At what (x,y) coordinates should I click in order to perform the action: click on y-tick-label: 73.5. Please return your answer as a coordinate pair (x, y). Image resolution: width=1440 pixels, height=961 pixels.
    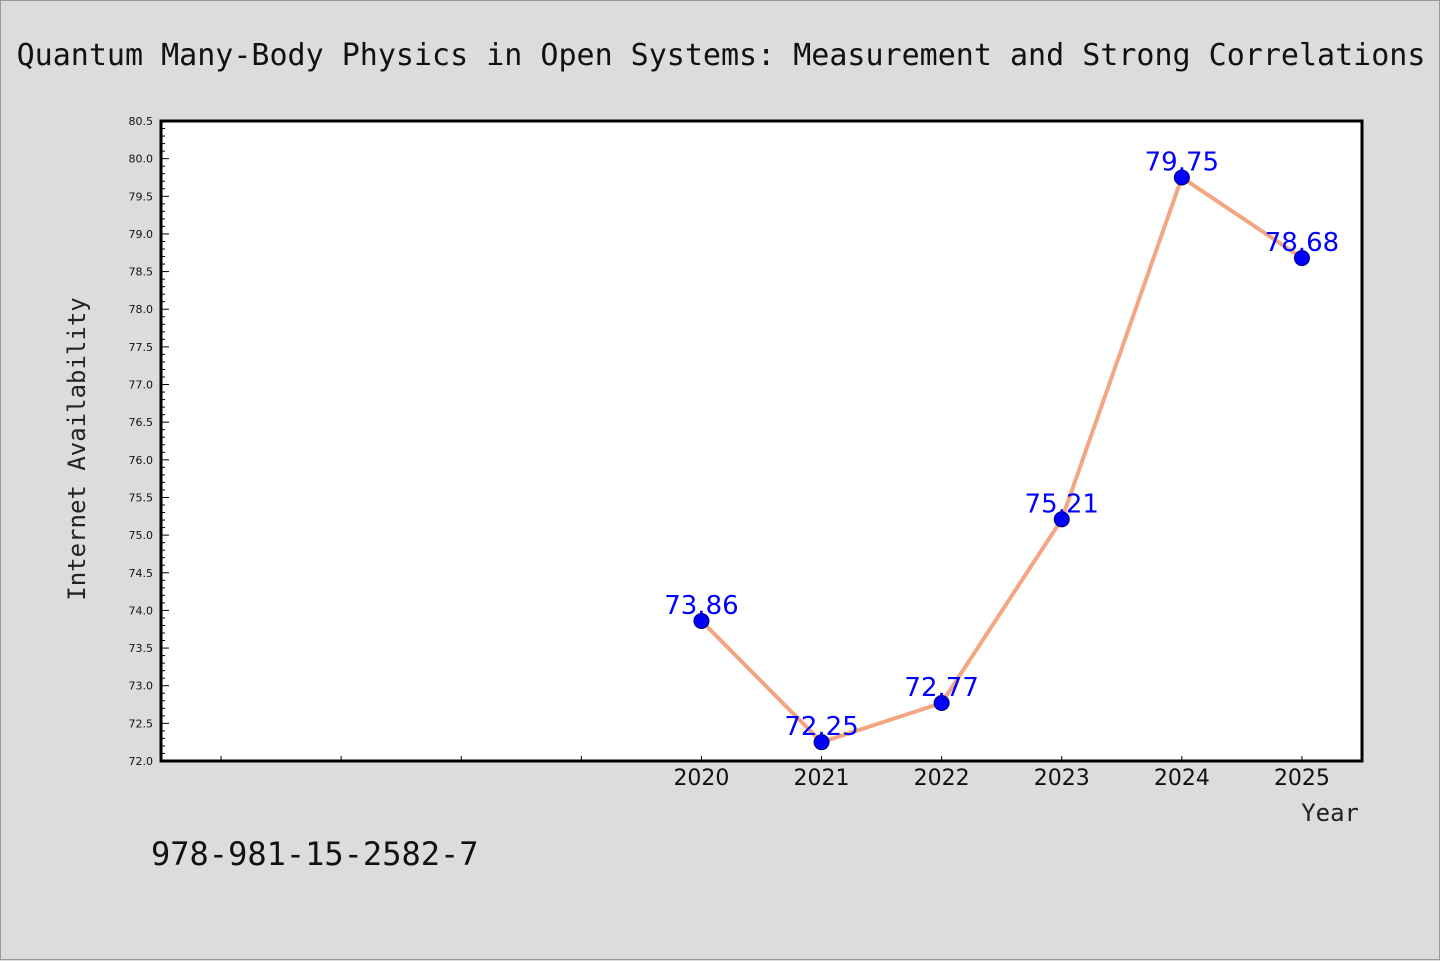
    Looking at the image, I should click on (141, 648).